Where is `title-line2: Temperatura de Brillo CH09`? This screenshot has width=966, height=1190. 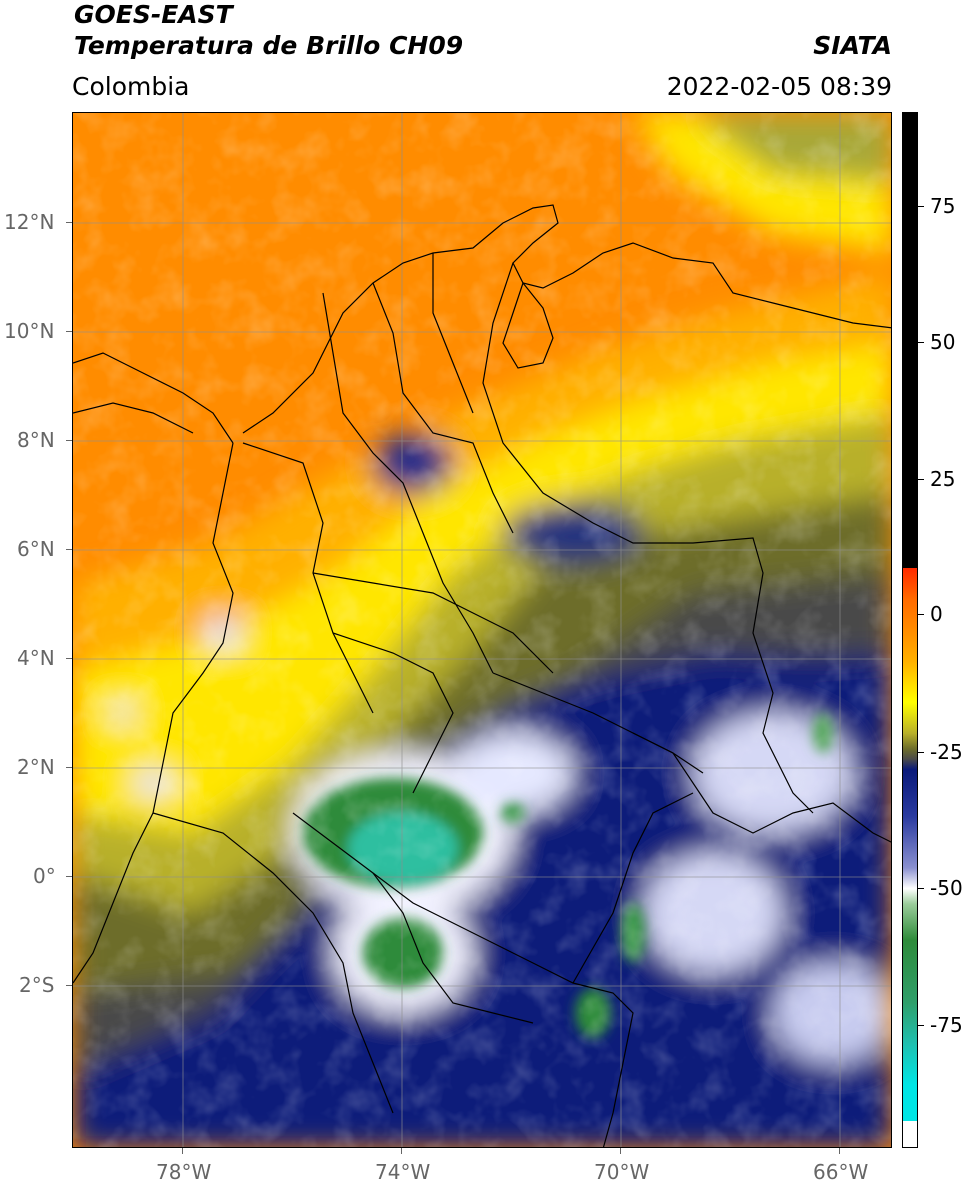 title-line2: Temperatura de Brillo CH09 is located at coordinates (269, 45).